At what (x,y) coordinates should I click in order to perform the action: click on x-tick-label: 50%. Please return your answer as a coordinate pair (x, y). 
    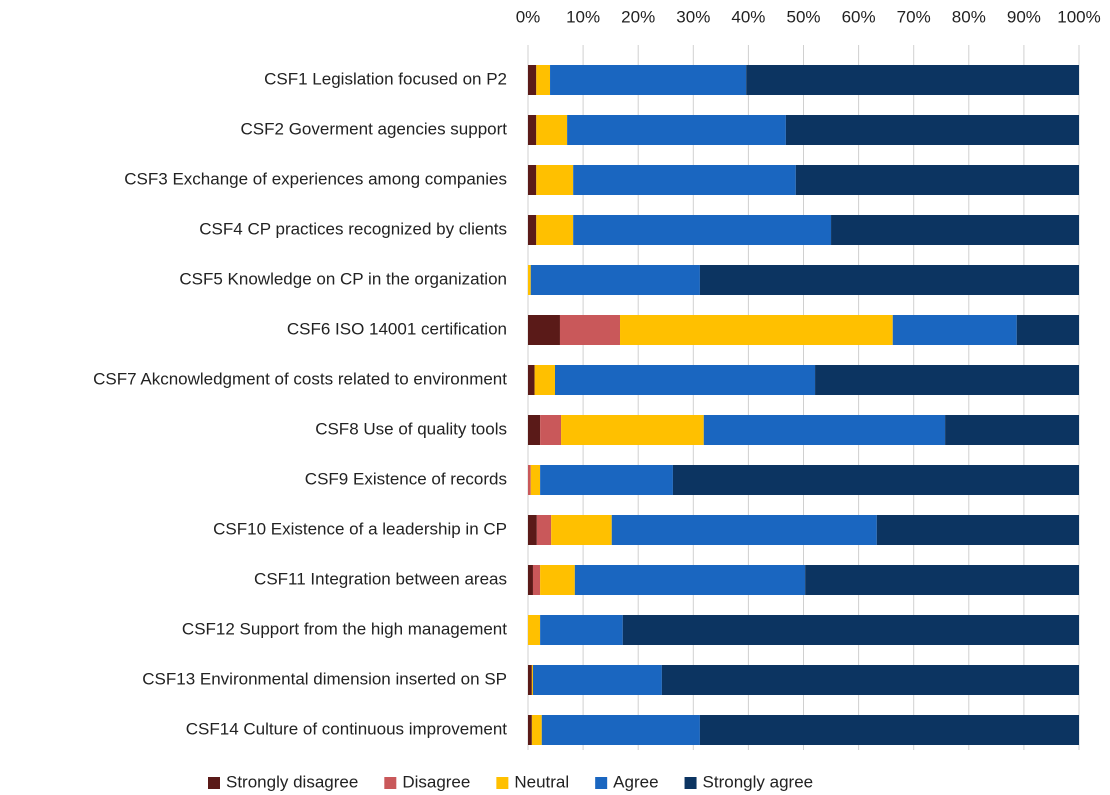
    Looking at the image, I should click on (803, 16).